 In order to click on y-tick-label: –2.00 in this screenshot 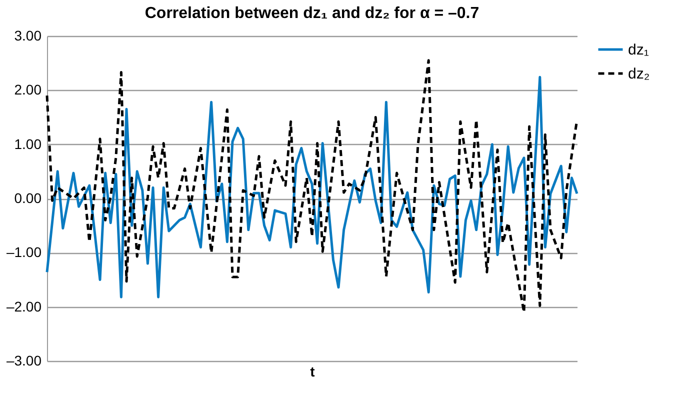, I will do `click(24, 306)`.